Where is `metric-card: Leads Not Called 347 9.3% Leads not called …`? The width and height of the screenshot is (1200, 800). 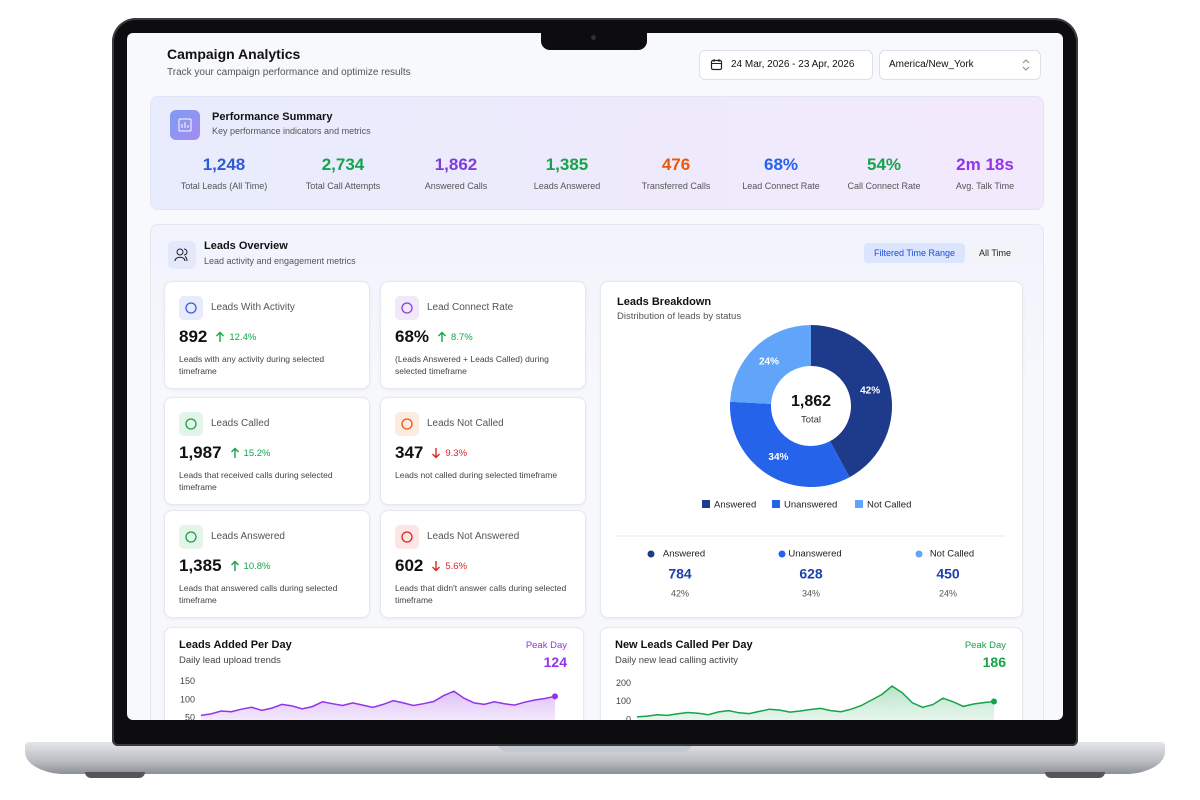
metric-card: Leads Not Called 347 9.3% Leads not called … is located at coordinates (483, 451).